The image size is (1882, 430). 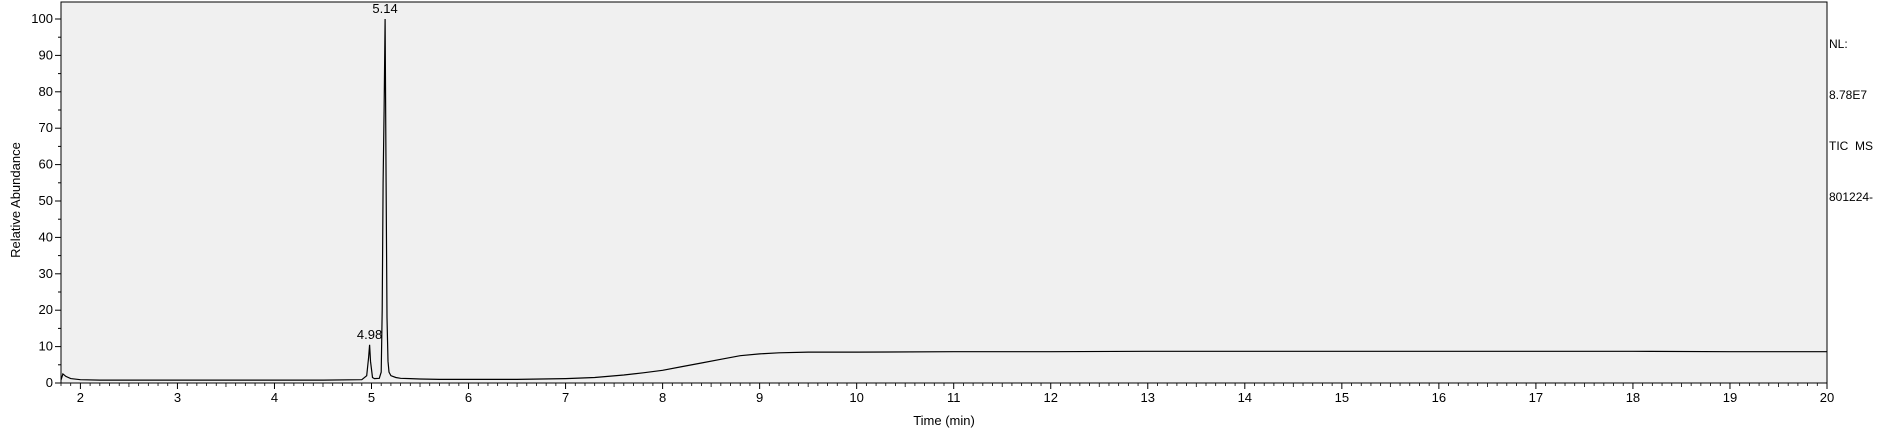 I want to click on x-tick-label: 3, so click(x=177, y=397).